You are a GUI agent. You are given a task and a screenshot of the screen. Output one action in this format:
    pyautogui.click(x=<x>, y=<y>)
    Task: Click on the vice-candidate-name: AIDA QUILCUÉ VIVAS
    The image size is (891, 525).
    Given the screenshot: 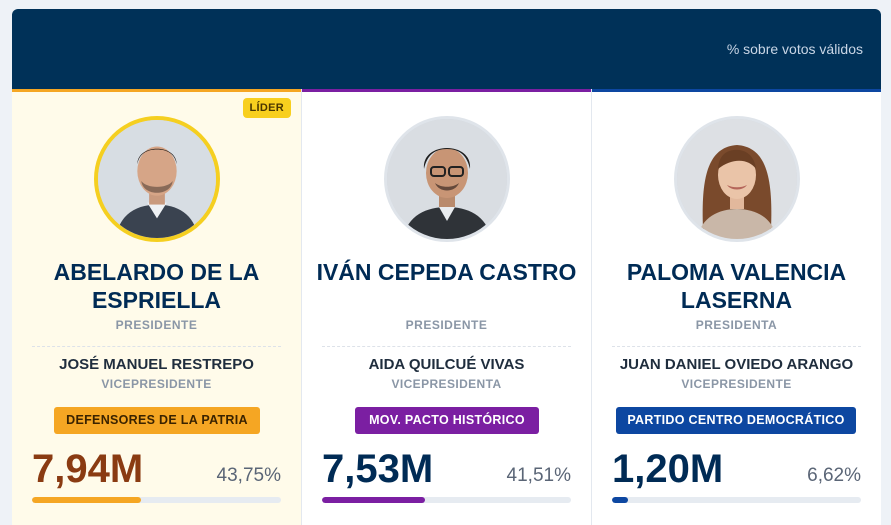 What is the action you would take?
    pyautogui.click(x=446, y=364)
    